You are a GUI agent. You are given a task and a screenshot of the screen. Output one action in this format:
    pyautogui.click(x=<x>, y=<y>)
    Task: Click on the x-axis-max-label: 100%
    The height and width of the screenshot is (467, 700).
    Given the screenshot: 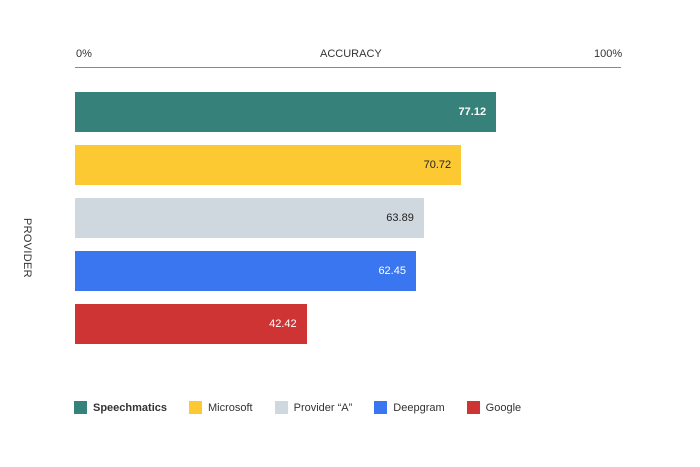 What is the action you would take?
    pyautogui.click(x=608, y=54)
    